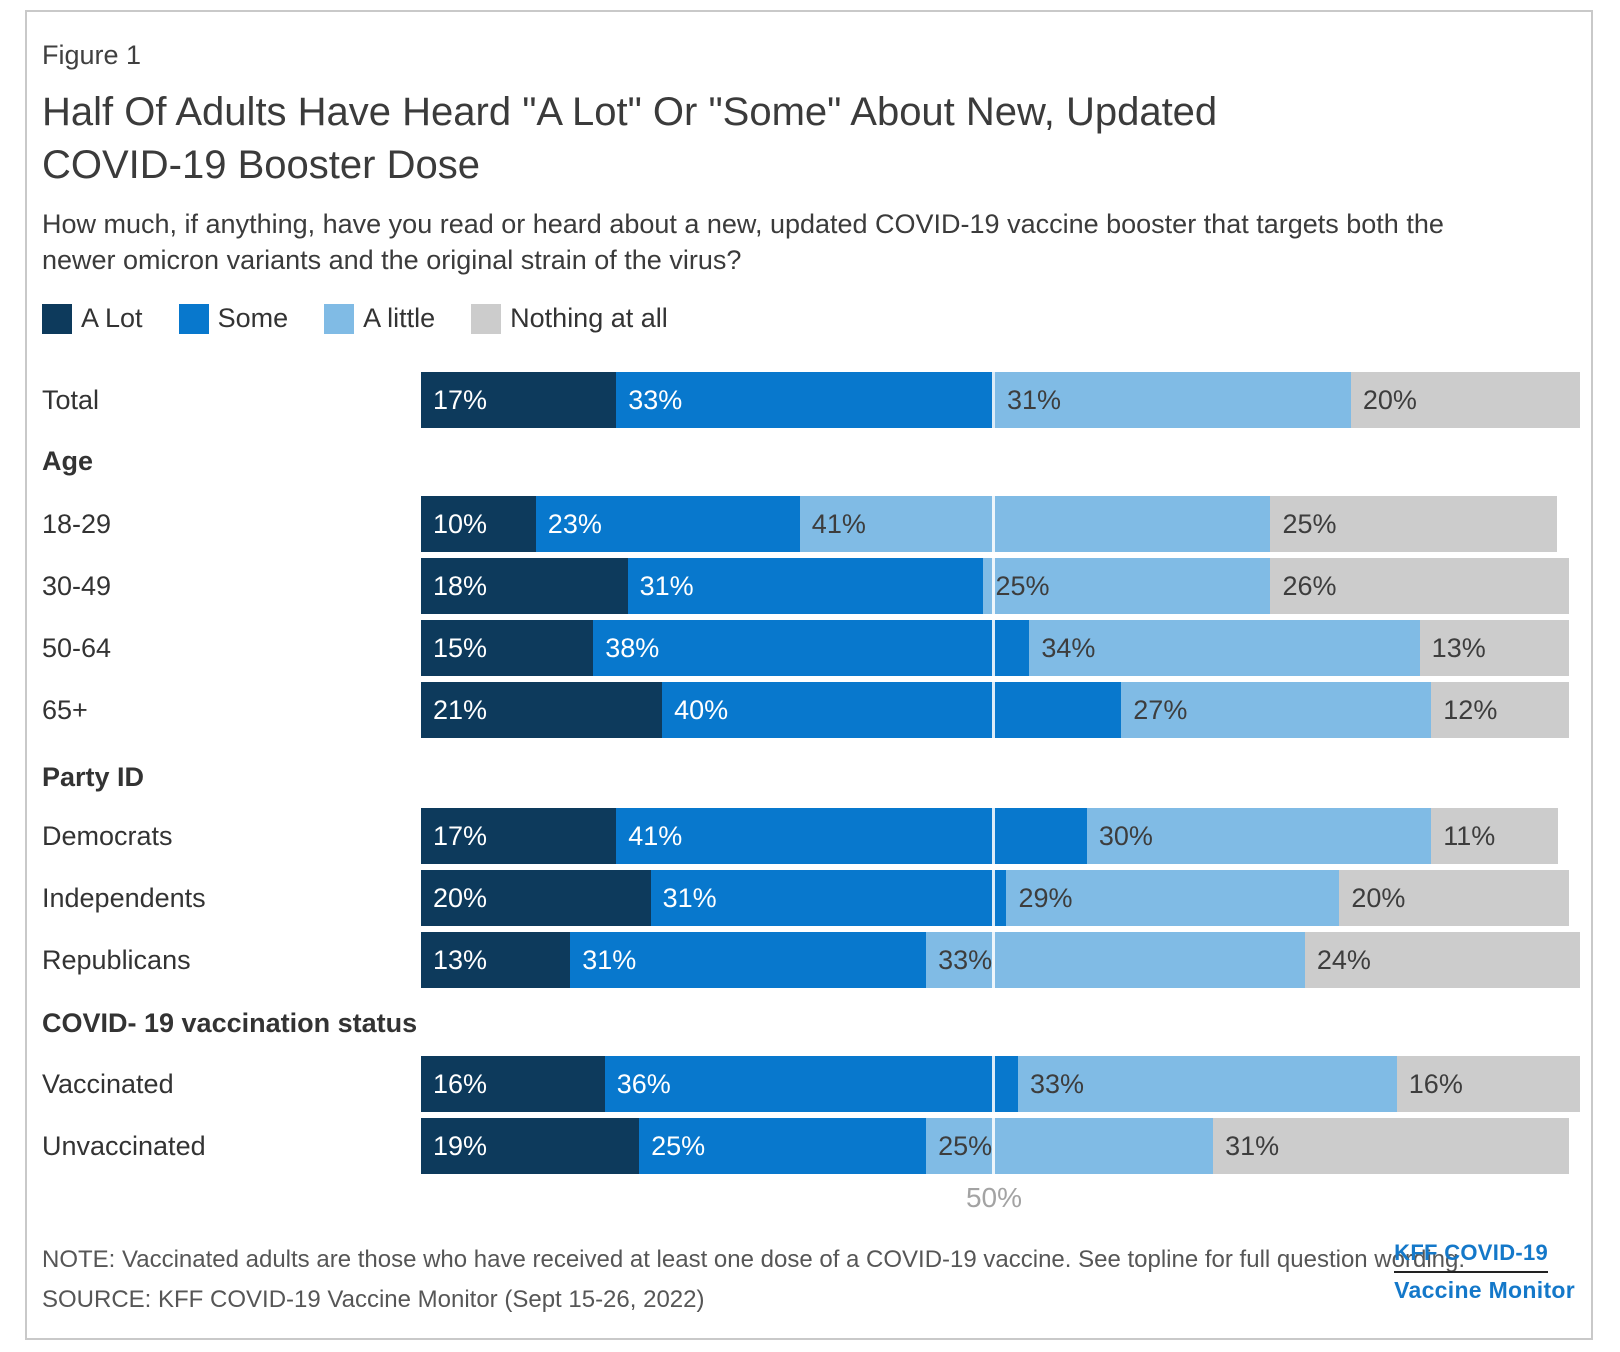 The height and width of the screenshot is (1352, 1620). I want to click on segment-value-label: 24%, so click(1343, 960).